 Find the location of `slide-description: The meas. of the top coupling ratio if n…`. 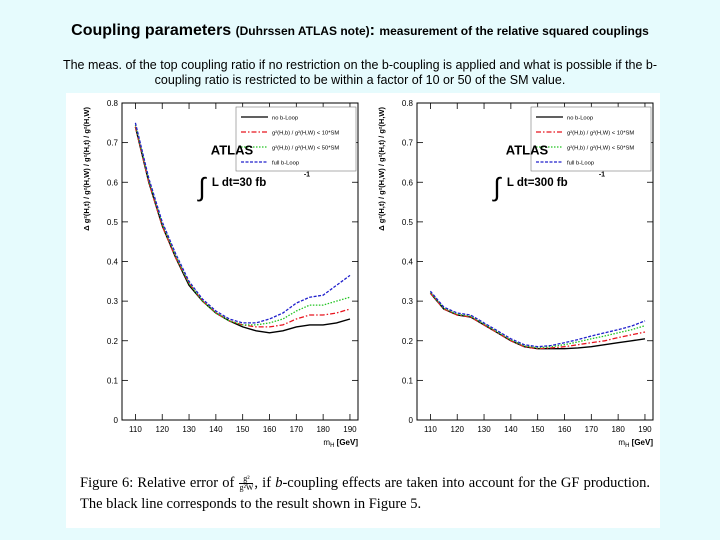

slide-description: The meas. of the top coupling ratio if n… is located at coordinates (360, 72).